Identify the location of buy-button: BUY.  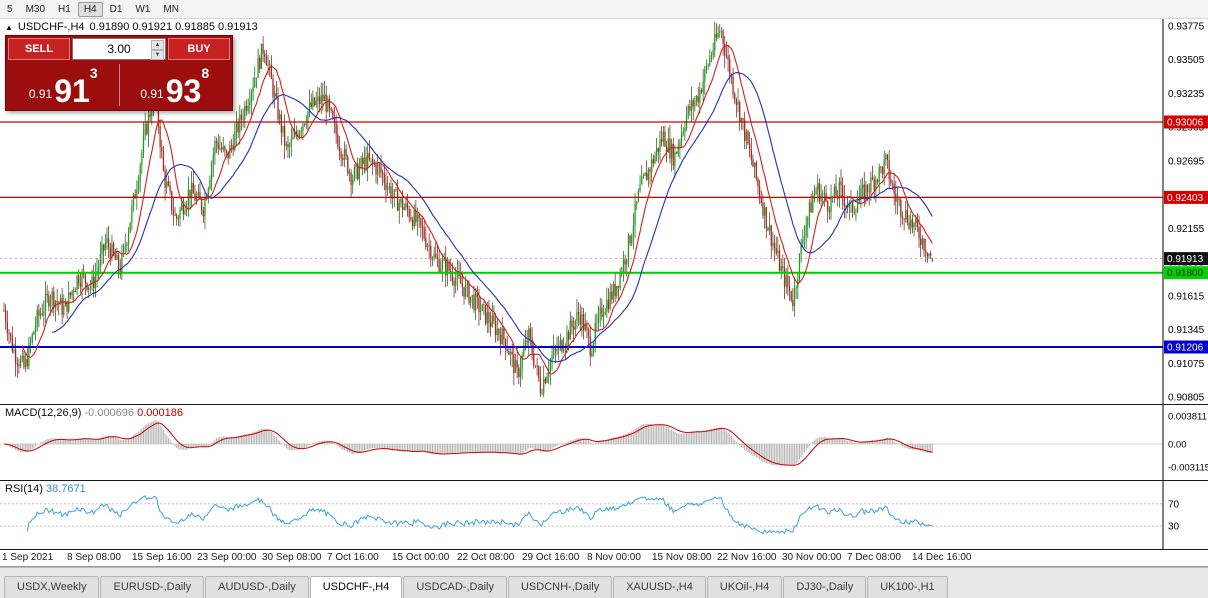
(199, 49).